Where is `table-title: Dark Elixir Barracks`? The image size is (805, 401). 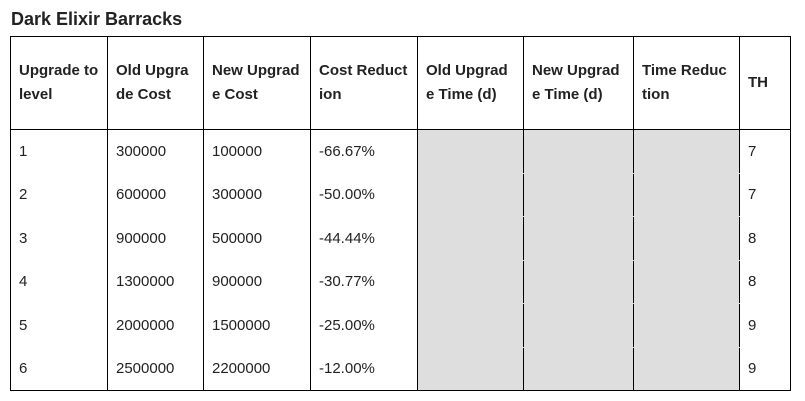
table-title: Dark Elixir Barracks is located at coordinates (97, 19).